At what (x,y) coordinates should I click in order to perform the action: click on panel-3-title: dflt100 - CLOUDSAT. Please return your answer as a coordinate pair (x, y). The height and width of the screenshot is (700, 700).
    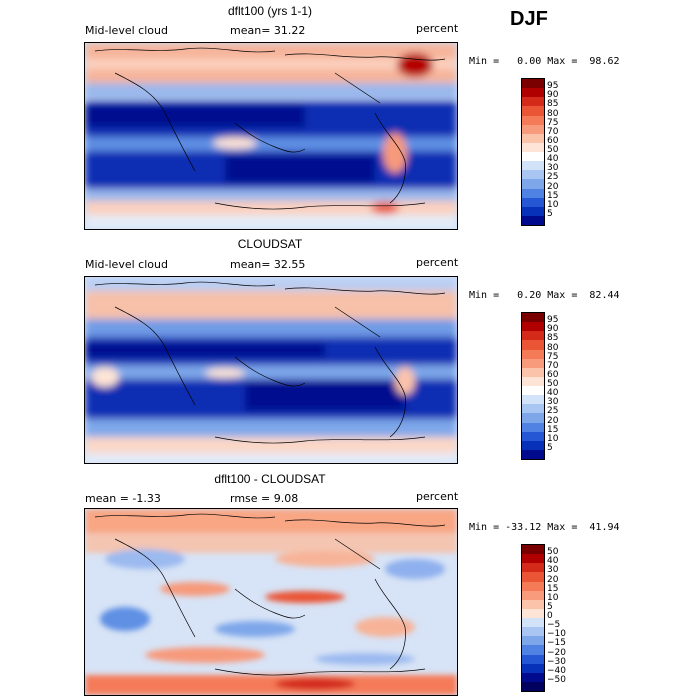
    Looking at the image, I should click on (270, 479).